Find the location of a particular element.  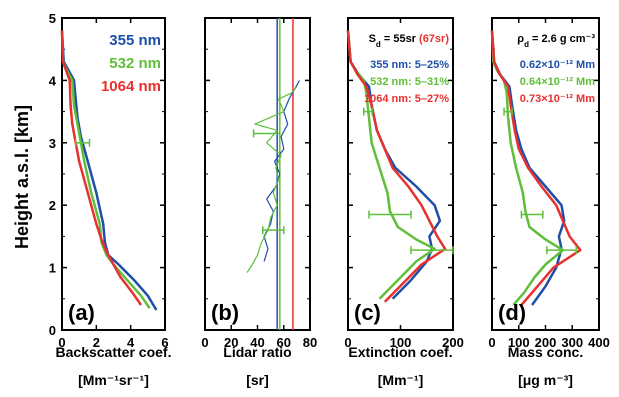

annotation-line: 0.64×10⁻¹² Mm is located at coordinates (557, 82).